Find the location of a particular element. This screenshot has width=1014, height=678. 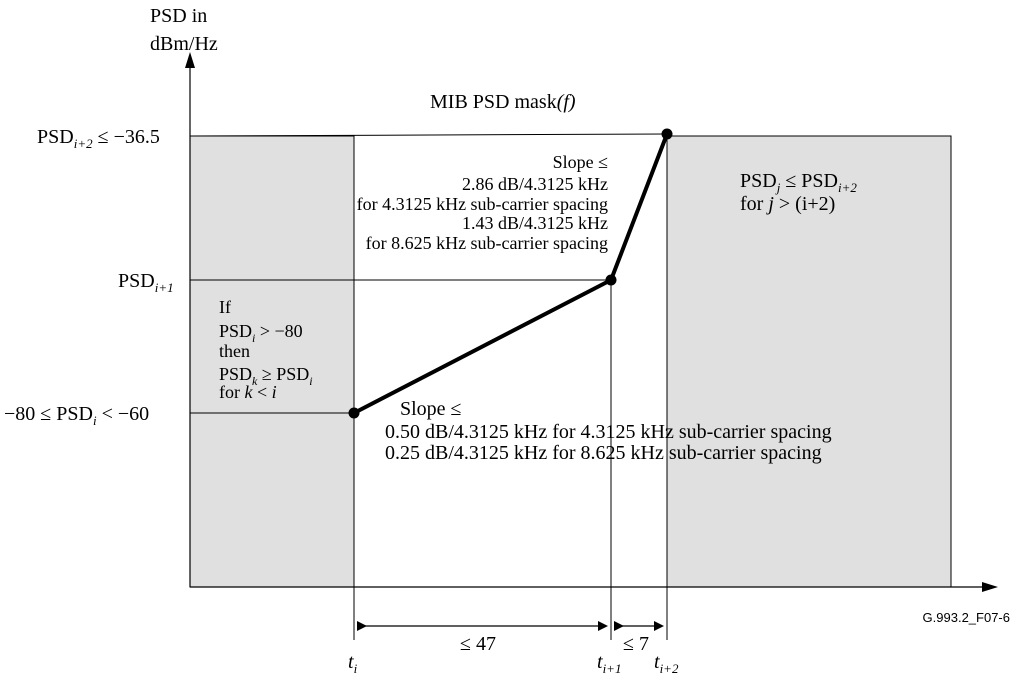

breakpoint-i2 is located at coordinates (667, 134).